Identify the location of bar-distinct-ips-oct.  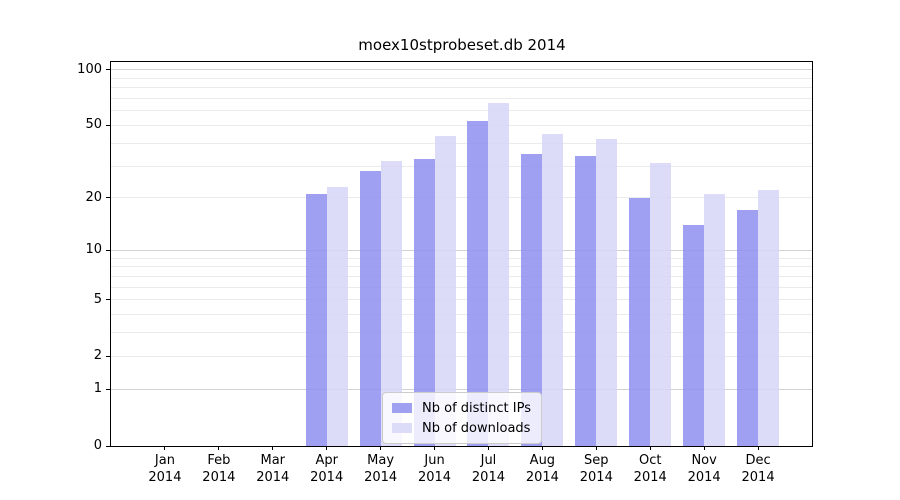
(640, 321).